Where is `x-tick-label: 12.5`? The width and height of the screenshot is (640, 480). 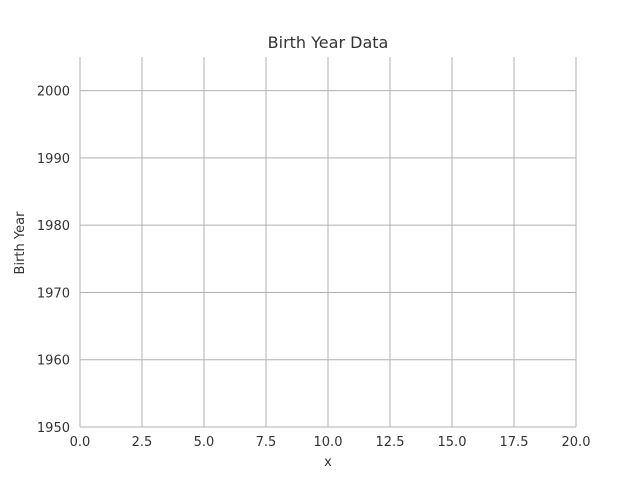
x-tick-label: 12.5 is located at coordinates (390, 442).